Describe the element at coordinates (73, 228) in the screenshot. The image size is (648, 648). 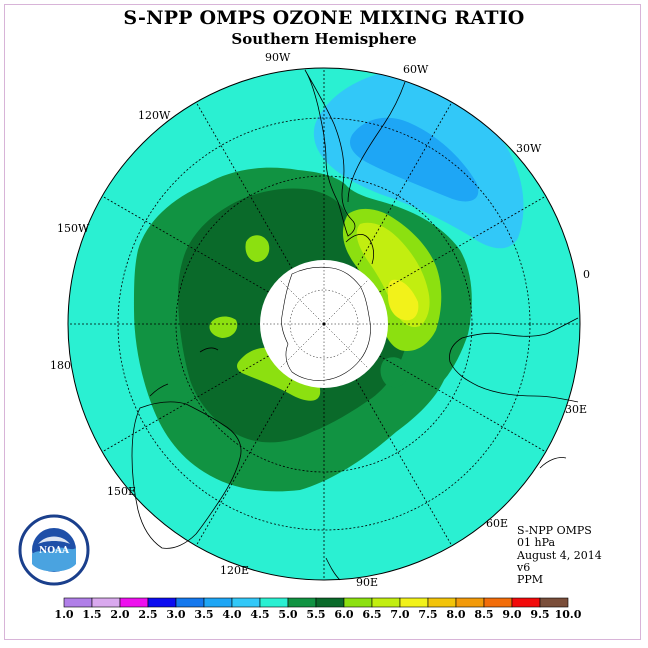
I see `label-150w: 150W` at that location.